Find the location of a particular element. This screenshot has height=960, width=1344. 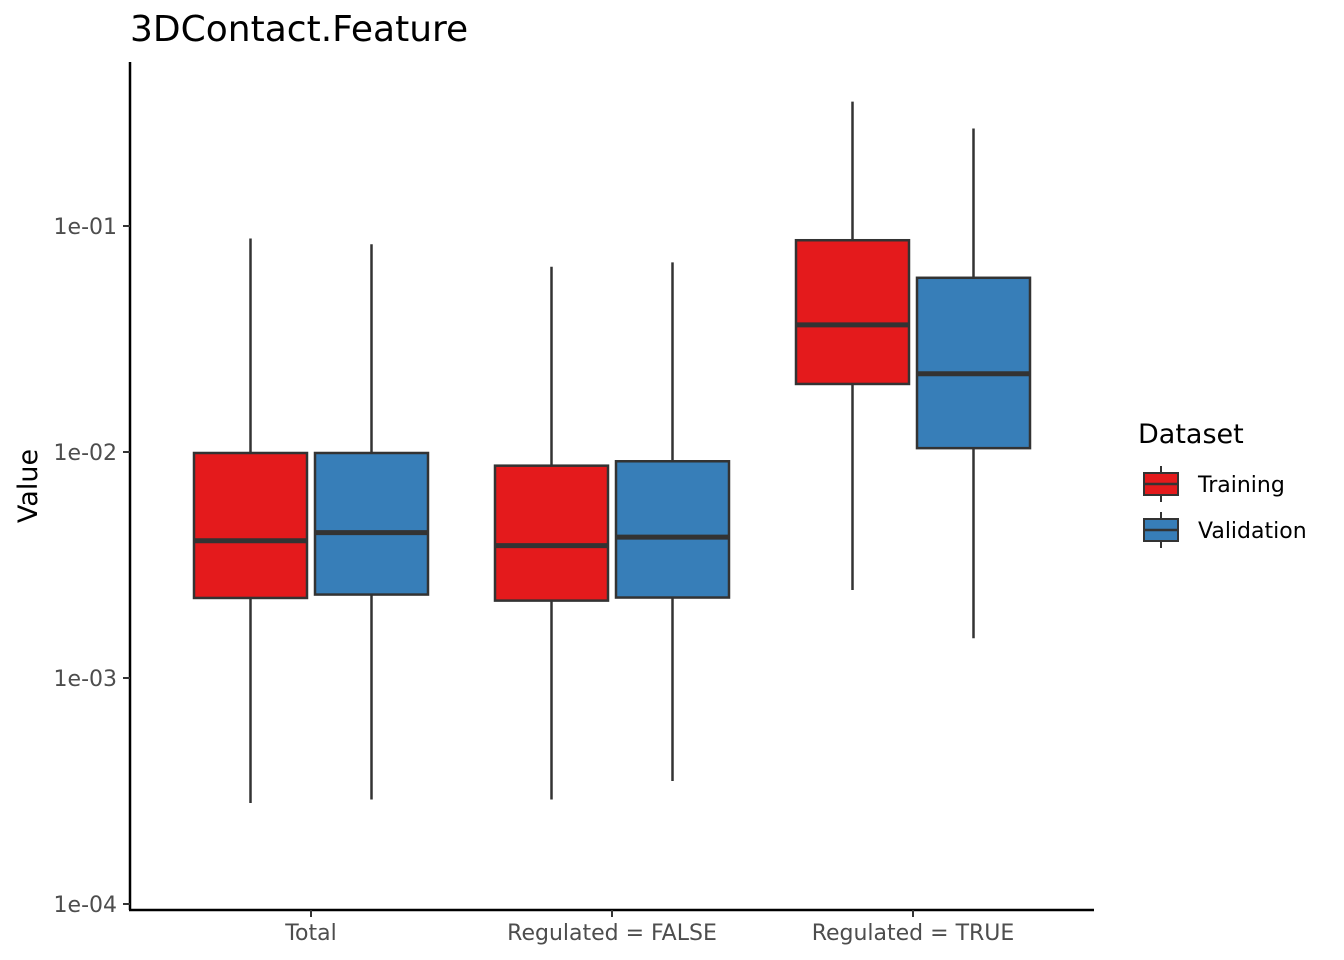

y-tick-label: 1e-01 is located at coordinates (85, 227).